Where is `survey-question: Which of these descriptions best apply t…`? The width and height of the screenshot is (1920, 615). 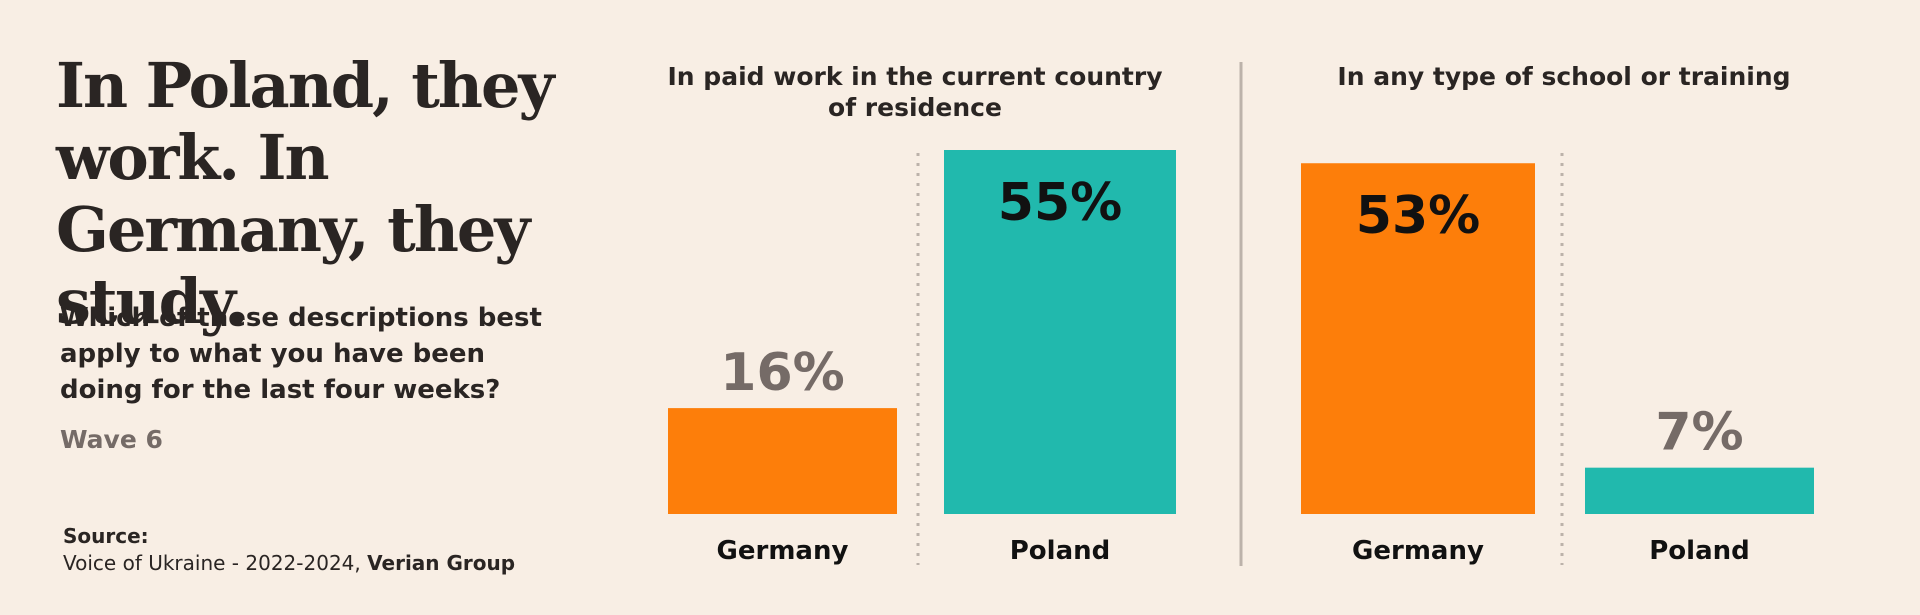
survey-question: Which of these descriptions best apply t… is located at coordinates (301, 354).